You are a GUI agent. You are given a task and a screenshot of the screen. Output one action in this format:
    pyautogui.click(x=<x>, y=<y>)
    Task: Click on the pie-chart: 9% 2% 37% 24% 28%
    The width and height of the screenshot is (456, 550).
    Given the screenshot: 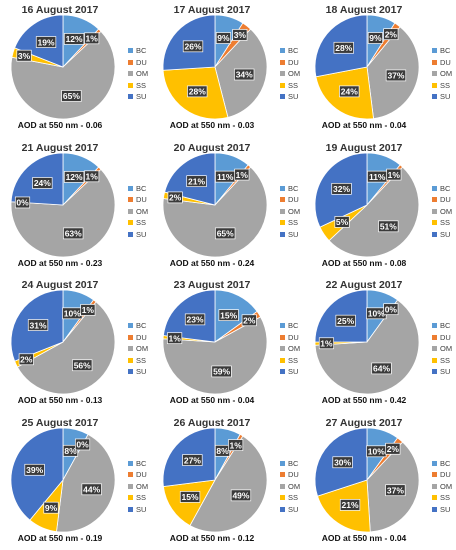 What is the action you would take?
    pyautogui.click(x=367, y=67)
    